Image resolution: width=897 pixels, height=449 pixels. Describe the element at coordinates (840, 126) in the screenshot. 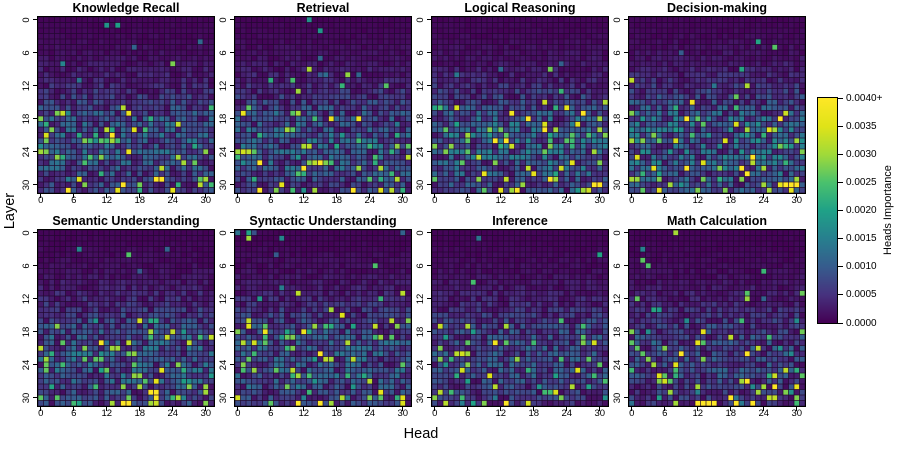

I see `colorbar-tick-mark` at that location.